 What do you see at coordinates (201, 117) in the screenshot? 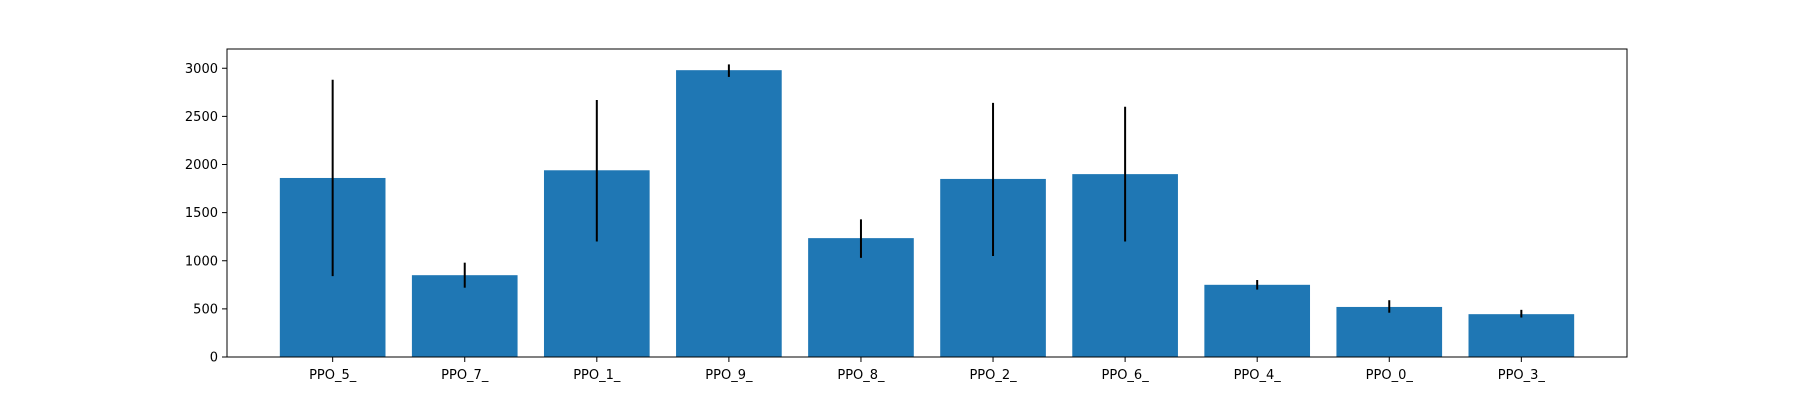
I see `y-tick-label: 2500` at bounding box center [201, 117].